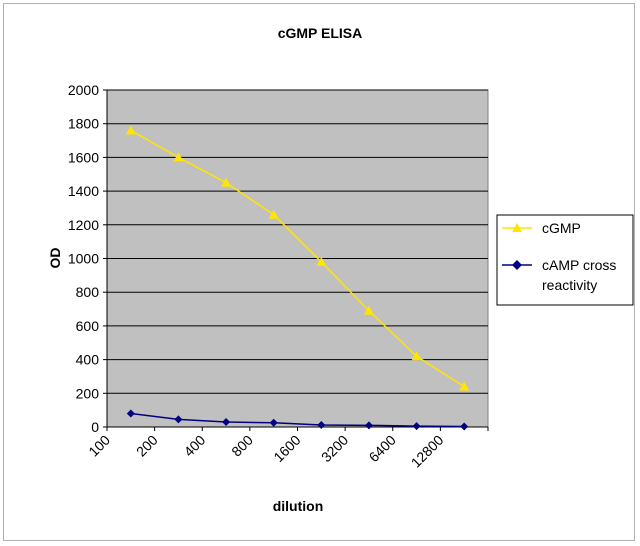  What do you see at coordinates (320, 33) in the screenshot?
I see `chart-title: cGMP ELISA` at bounding box center [320, 33].